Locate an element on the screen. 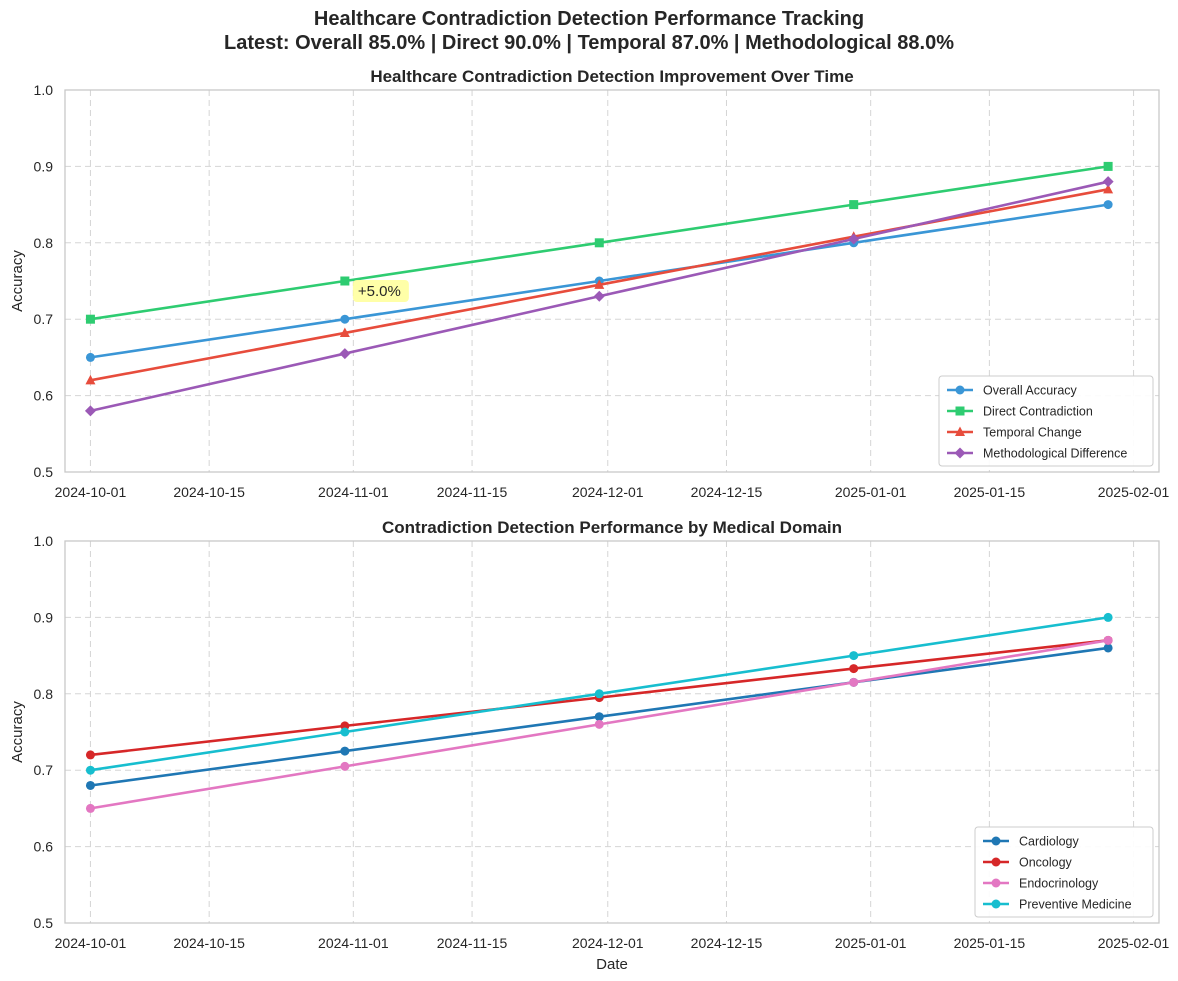  legend-label: Overall Accuracy is located at coordinates (1030, 391).